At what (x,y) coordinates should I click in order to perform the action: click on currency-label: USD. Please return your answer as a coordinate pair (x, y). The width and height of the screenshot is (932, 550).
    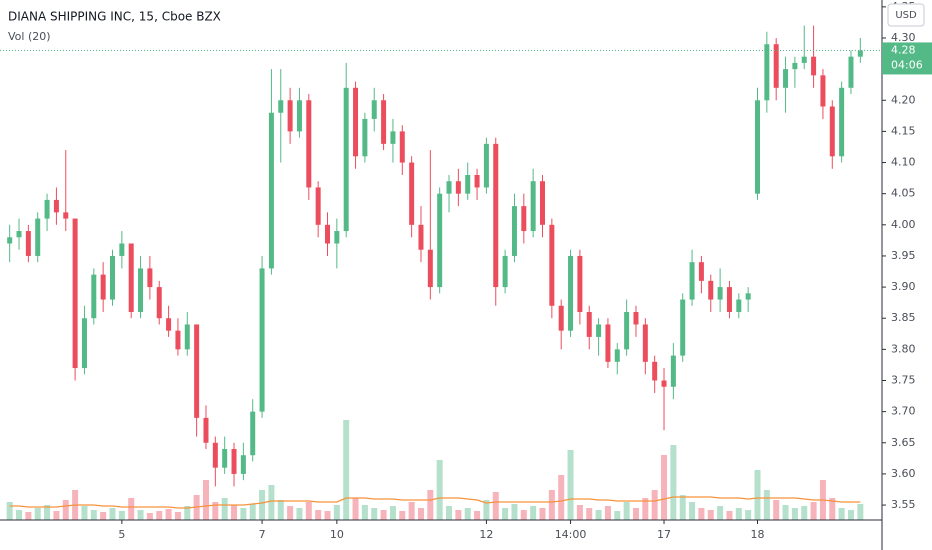
    Looking at the image, I should click on (906, 15).